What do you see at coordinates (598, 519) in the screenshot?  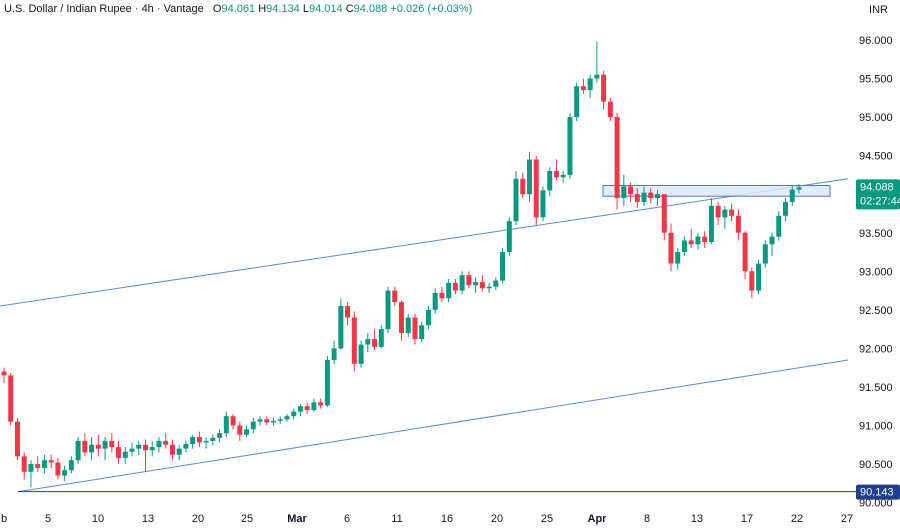 I see `time-tick-label: Apr` at bounding box center [598, 519].